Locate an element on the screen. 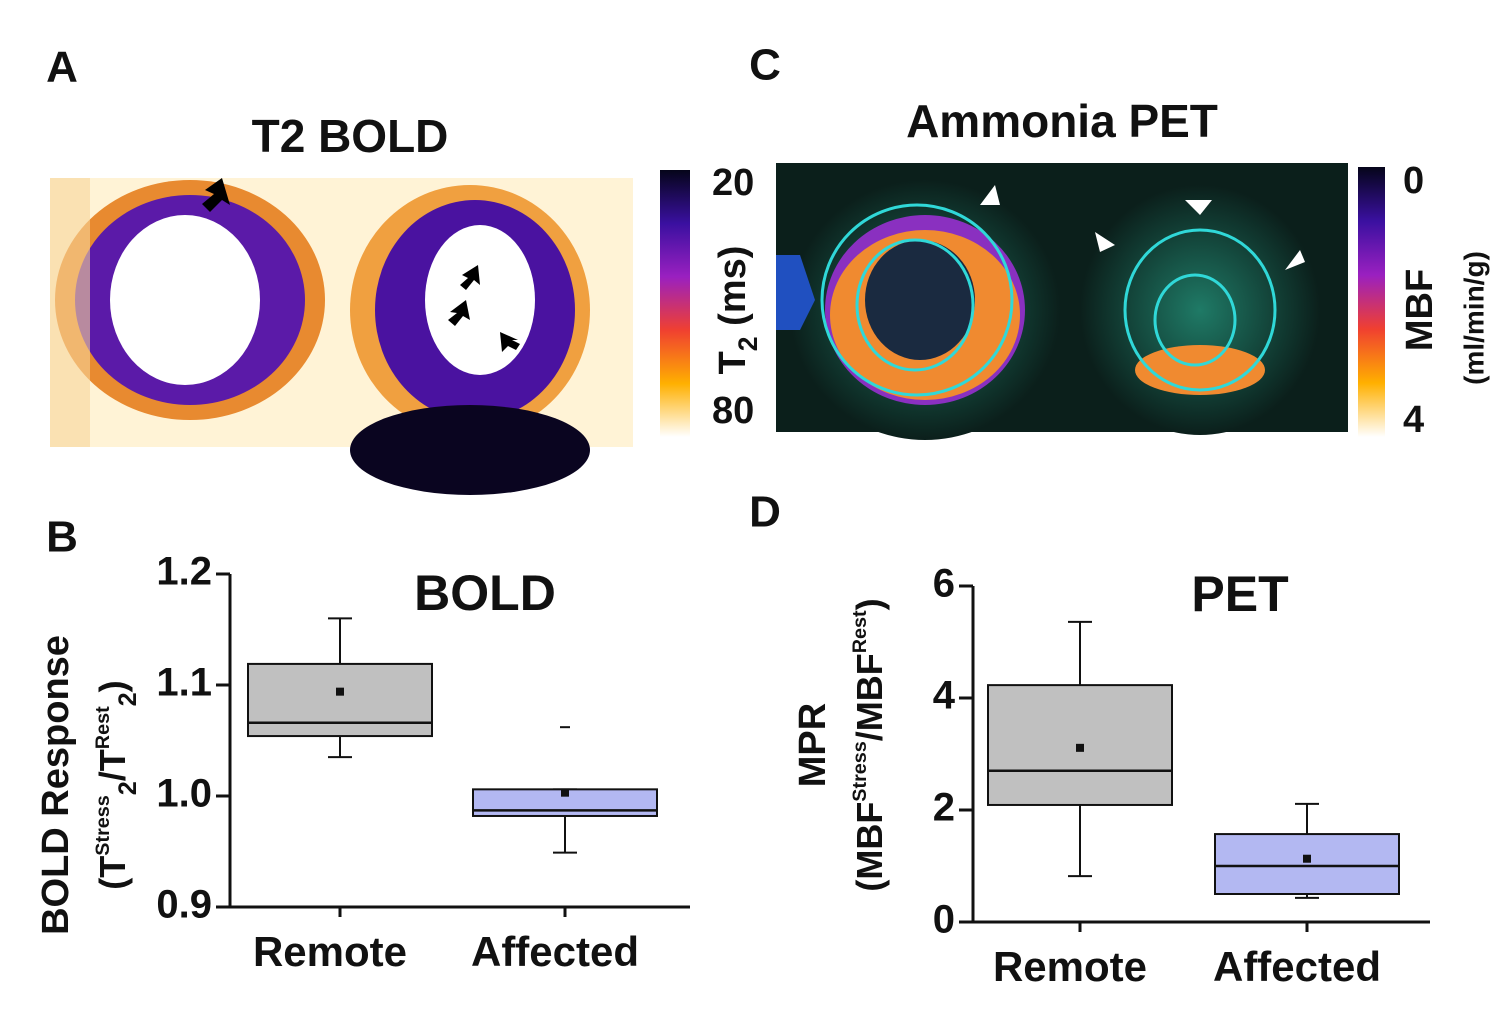  colorbar-label: T2 (ms) is located at coordinates (737, 310).